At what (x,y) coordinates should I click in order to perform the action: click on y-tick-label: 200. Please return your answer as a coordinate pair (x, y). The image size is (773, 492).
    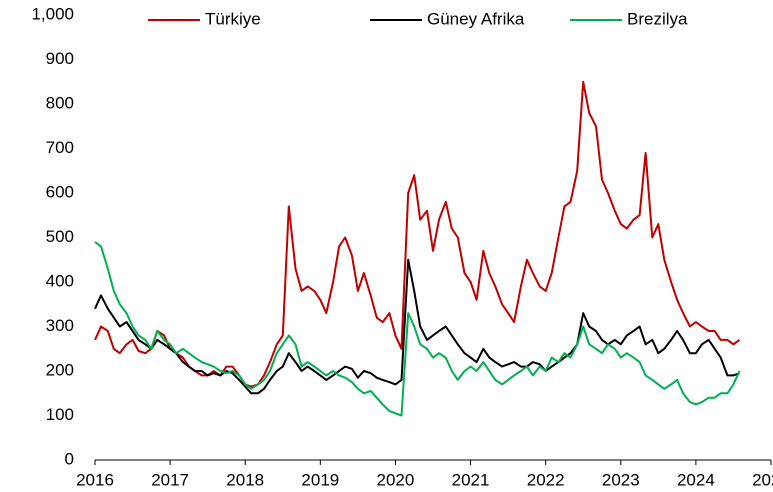
    Looking at the image, I should click on (60, 369).